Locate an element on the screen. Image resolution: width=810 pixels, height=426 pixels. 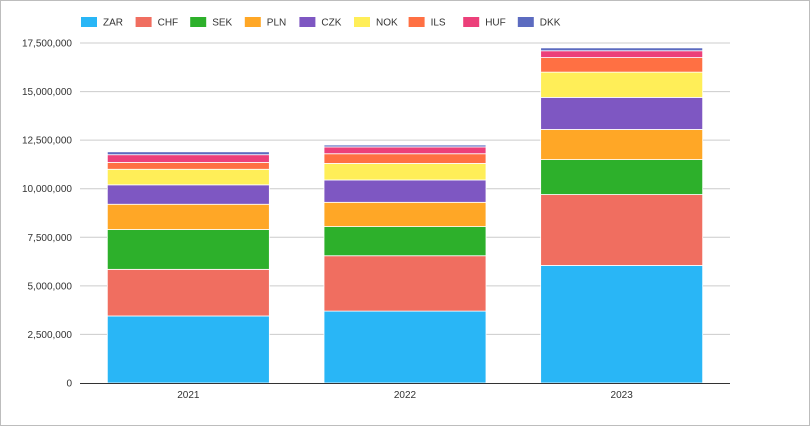
legend-label: DKK is located at coordinates (550, 23).